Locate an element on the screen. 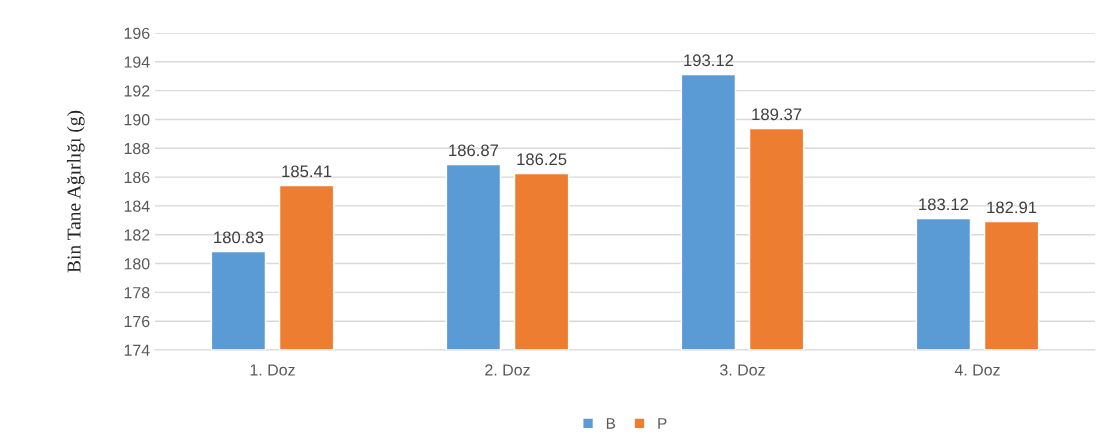  data-label: 180.83 is located at coordinates (239, 237).